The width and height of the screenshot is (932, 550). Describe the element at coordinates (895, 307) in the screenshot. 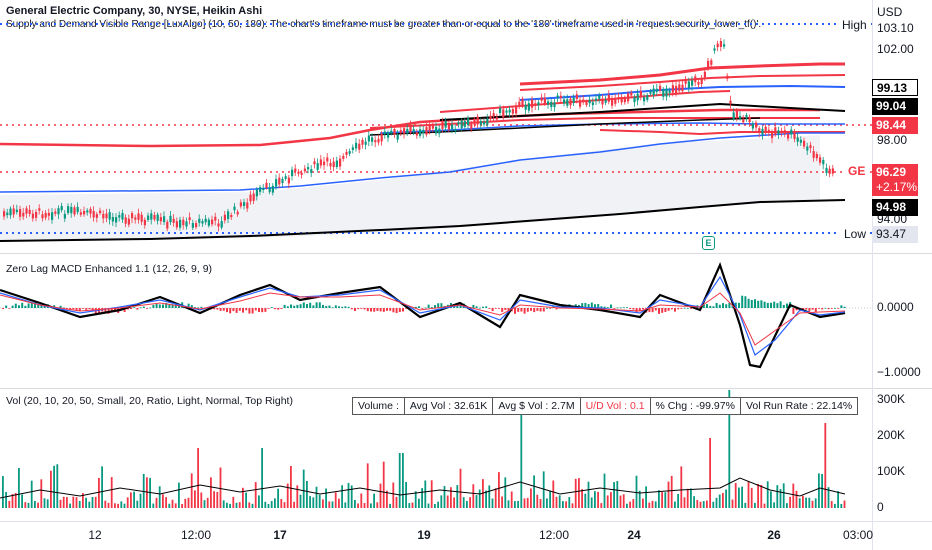

I see `macd-tick: 0.0000` at that location.